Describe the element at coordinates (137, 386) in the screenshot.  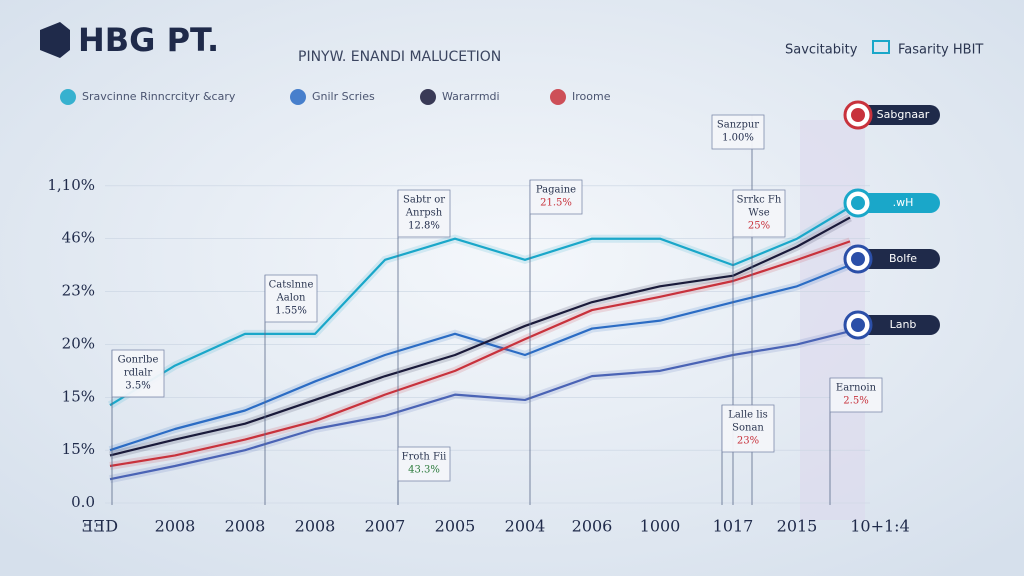
I see `annotation-text: 3.5%` at that location.